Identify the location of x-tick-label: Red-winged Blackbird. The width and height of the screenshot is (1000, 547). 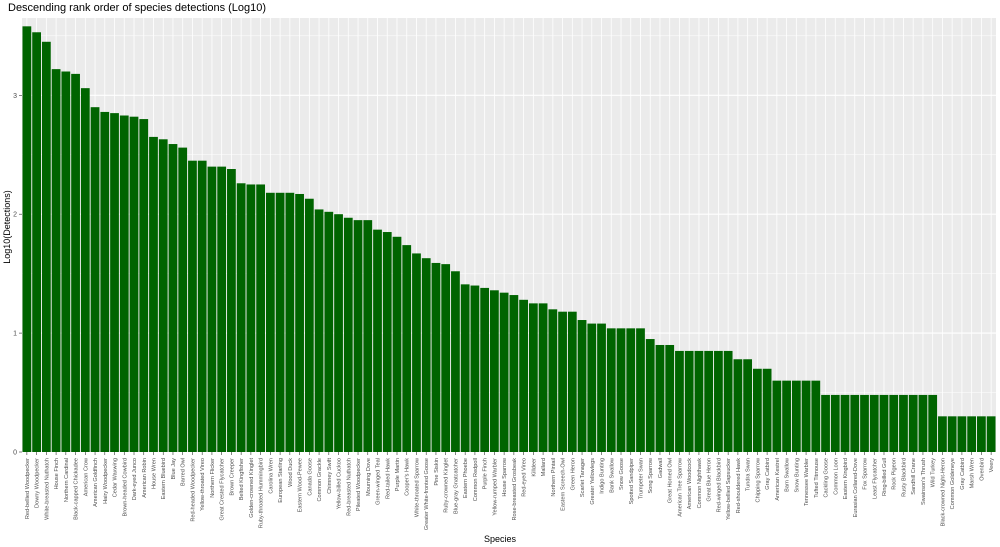
(719, 485).